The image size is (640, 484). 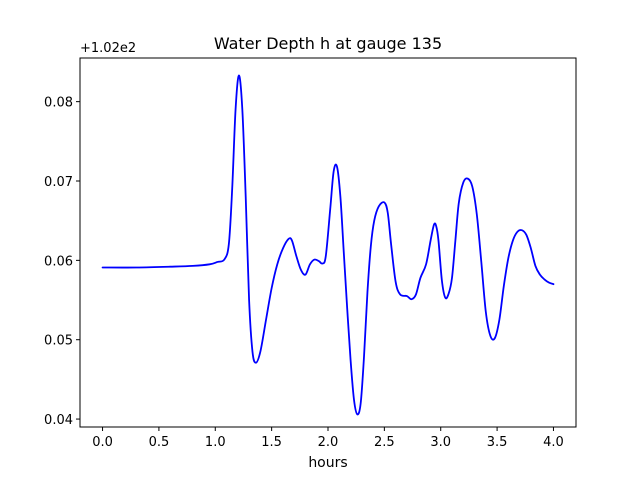 I want to click on x-tick-label: 0.5, so click(x=159, y=442).